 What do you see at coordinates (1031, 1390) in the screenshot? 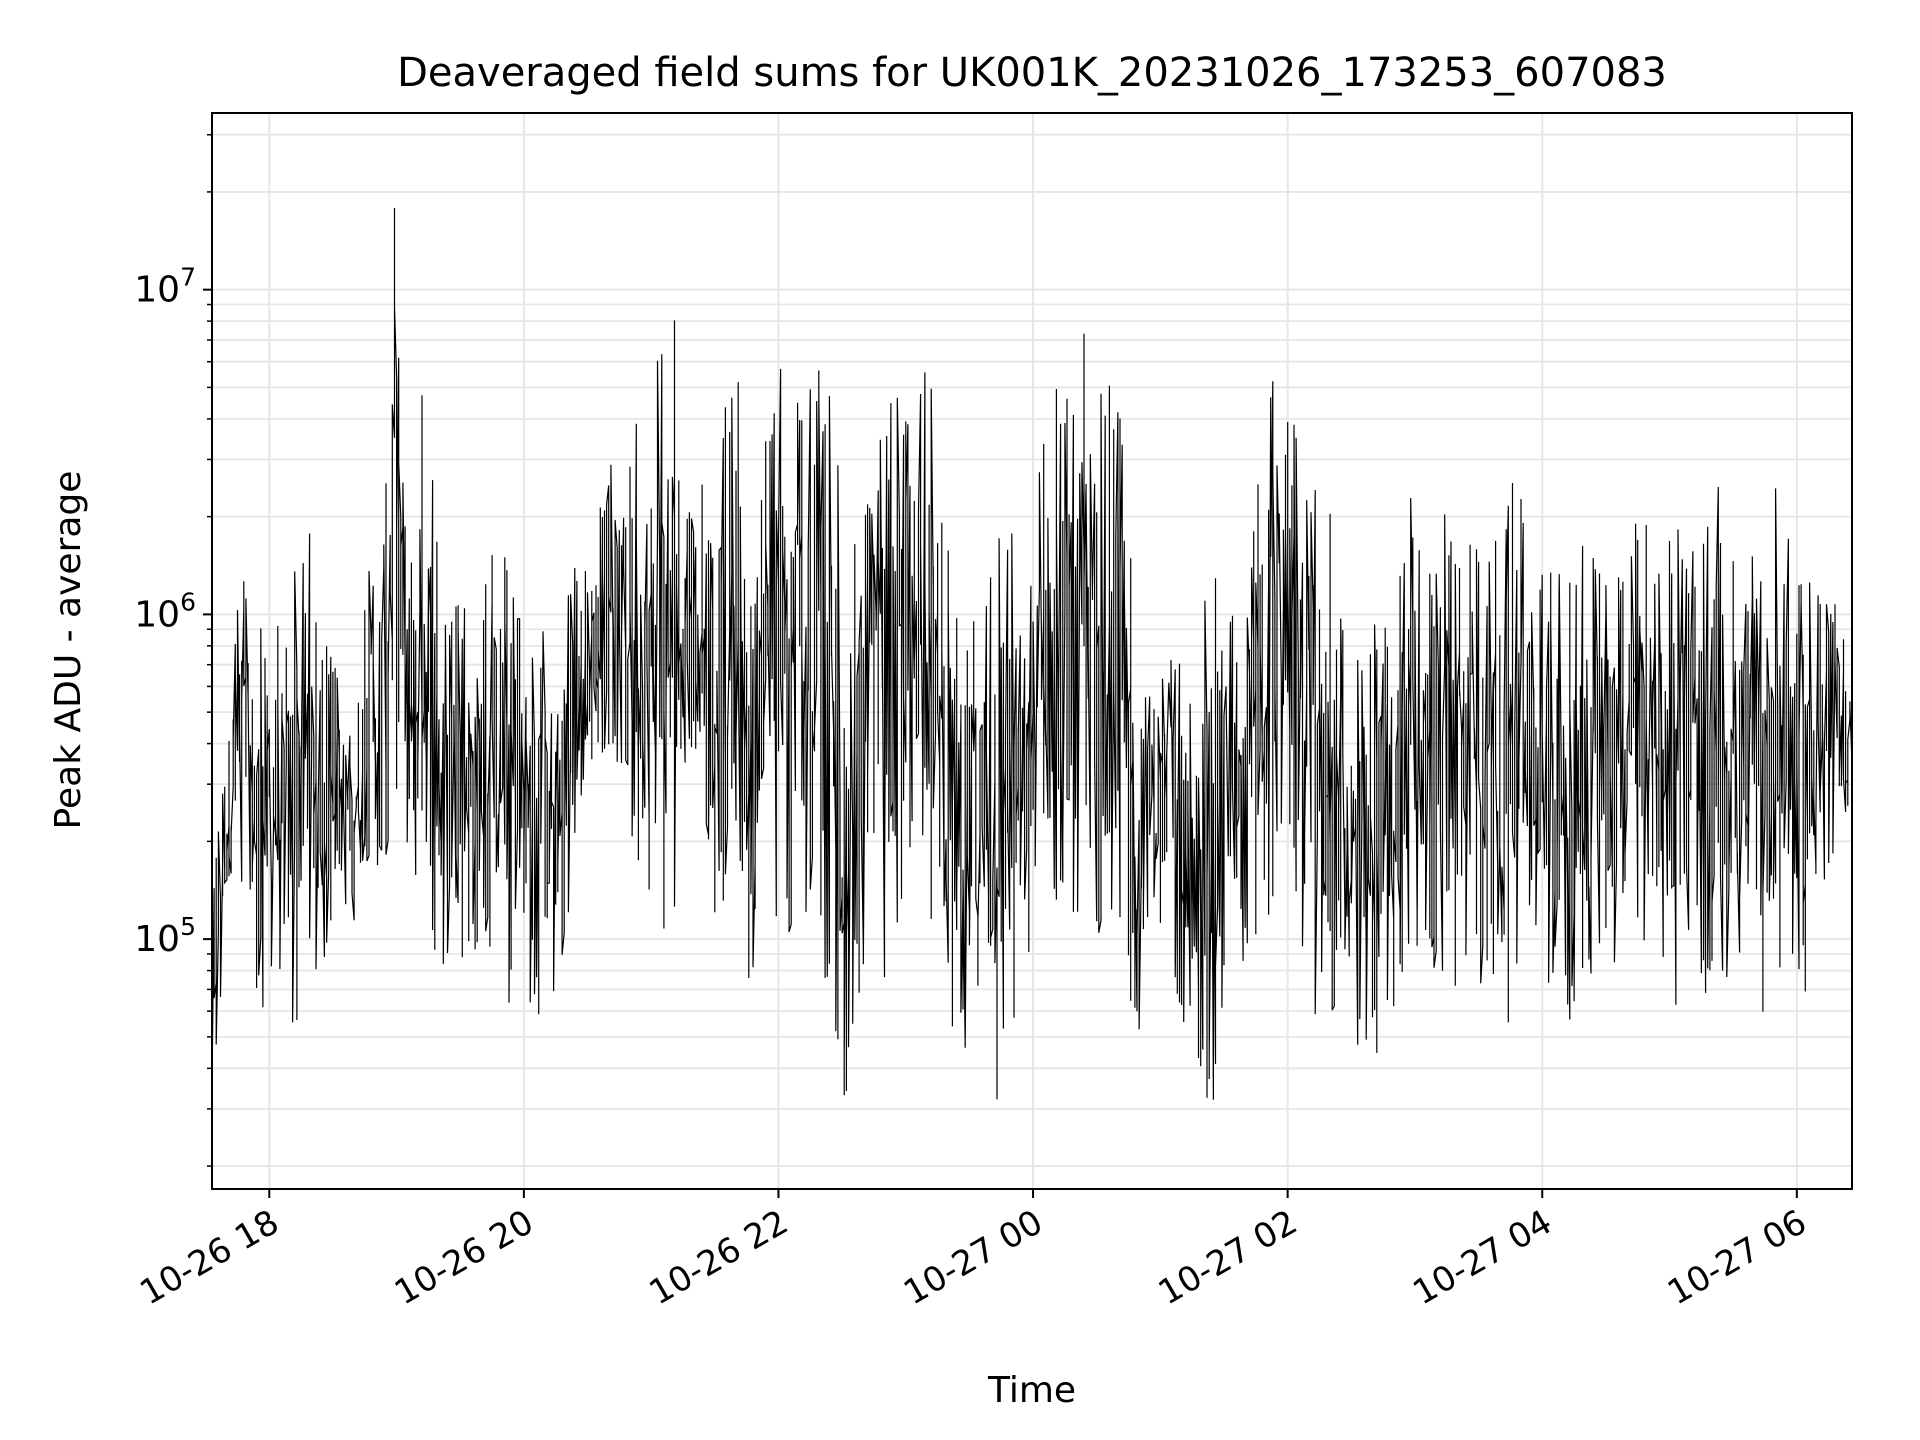
I see `x-axis-label: Time` at bounding box center [1031, 1390].